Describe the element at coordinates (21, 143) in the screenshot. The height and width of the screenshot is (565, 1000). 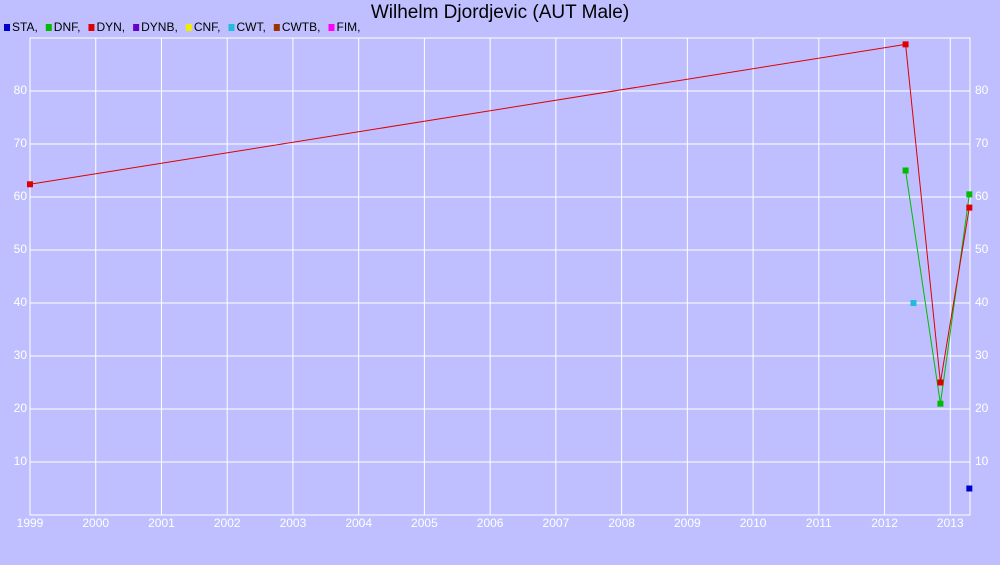
I see `y-tick-label: 70` at that location.